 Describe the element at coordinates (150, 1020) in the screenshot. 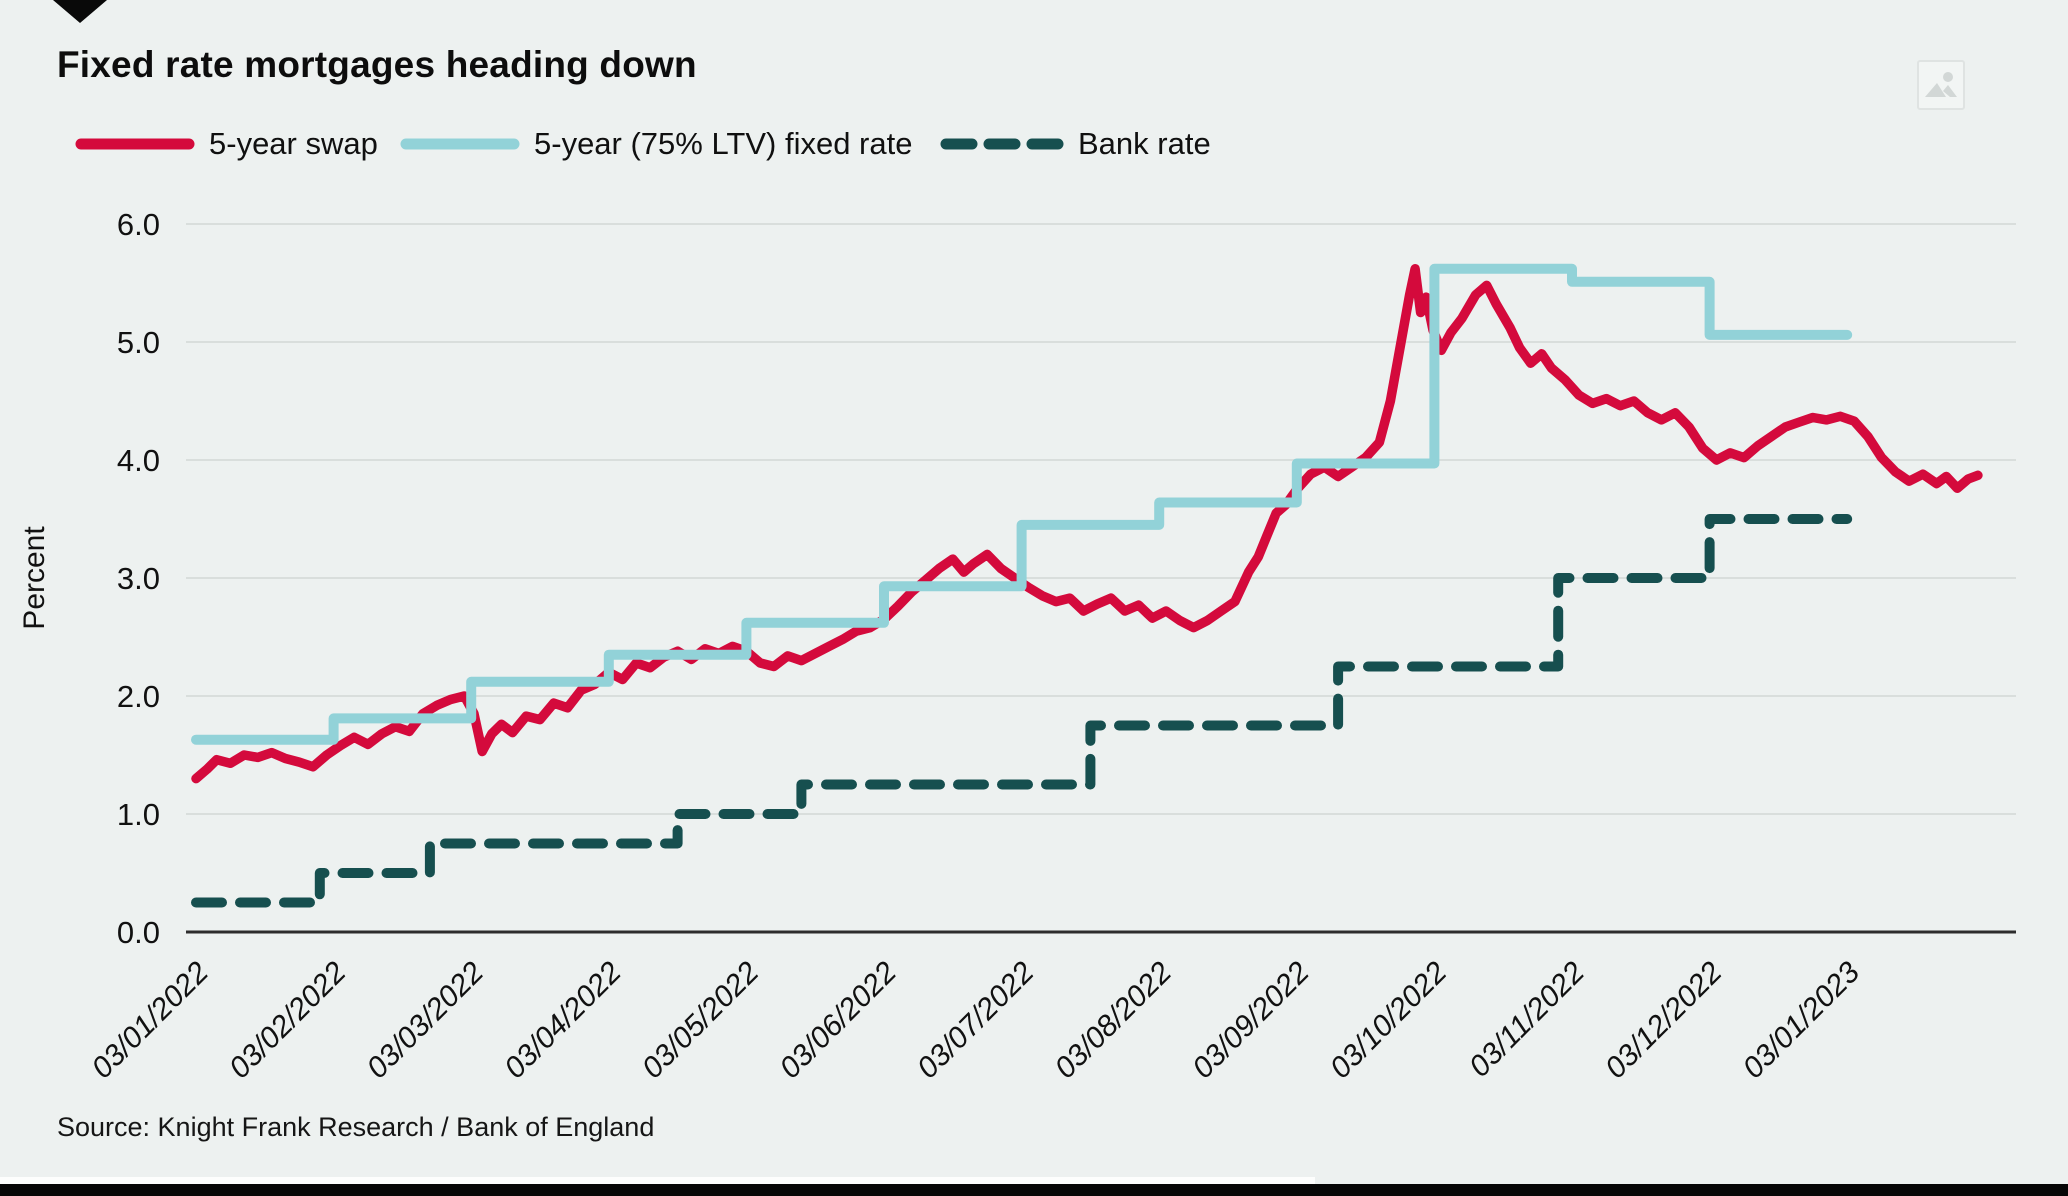

I see `x-tick-label: 03/01/2022` at that location.